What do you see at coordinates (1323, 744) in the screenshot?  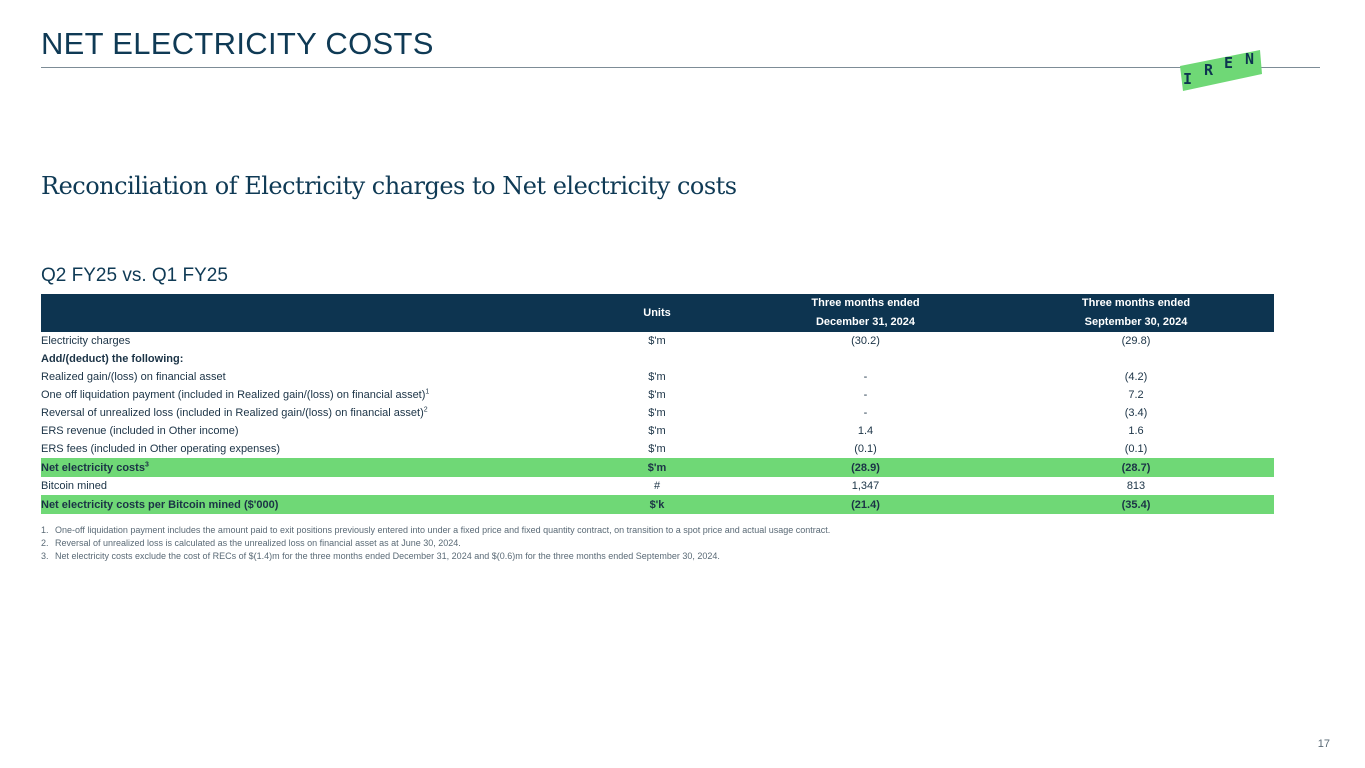 I see `page-number: 17` at bounding box center [1323, 744].